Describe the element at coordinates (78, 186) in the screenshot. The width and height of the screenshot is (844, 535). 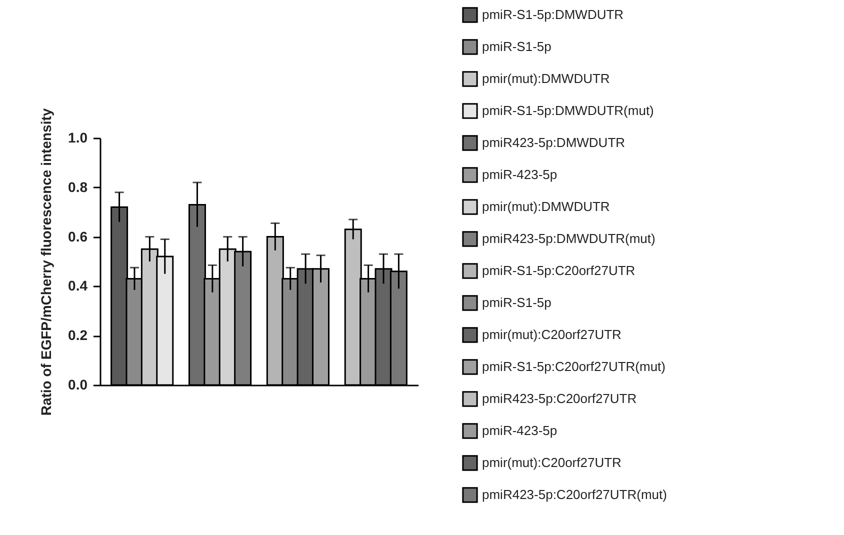
I see `y-tick-label: 0.8` at that location.